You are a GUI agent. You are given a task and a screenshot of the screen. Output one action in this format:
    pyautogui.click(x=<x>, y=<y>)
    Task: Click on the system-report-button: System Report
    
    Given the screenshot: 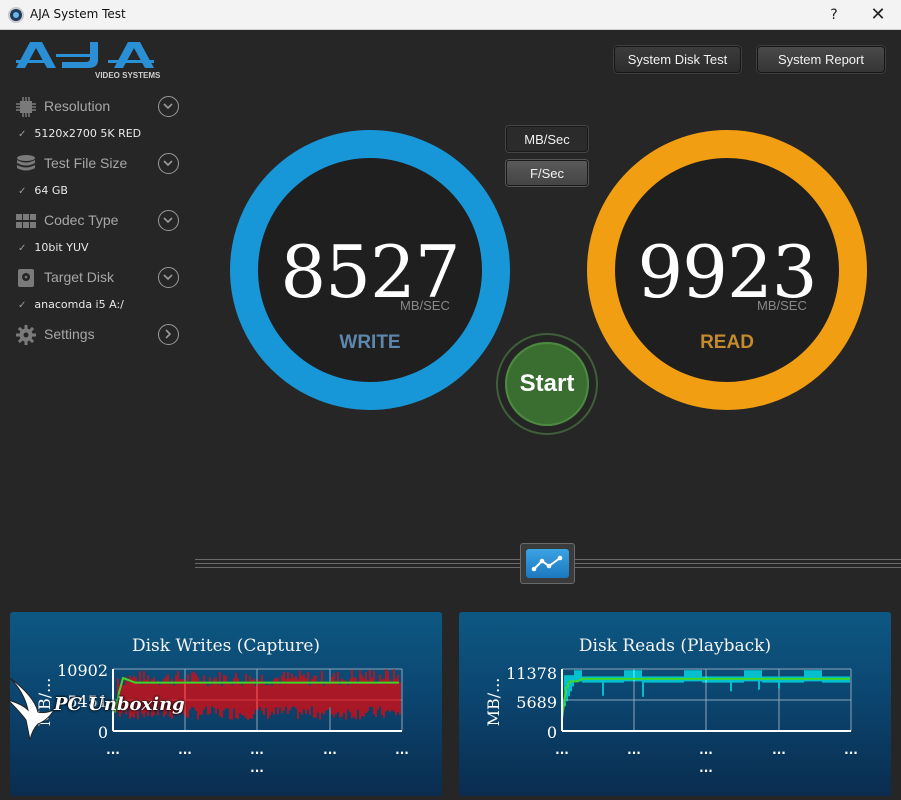 What is the action you would take?
    pyautogui.click(x=821, y=59)
    